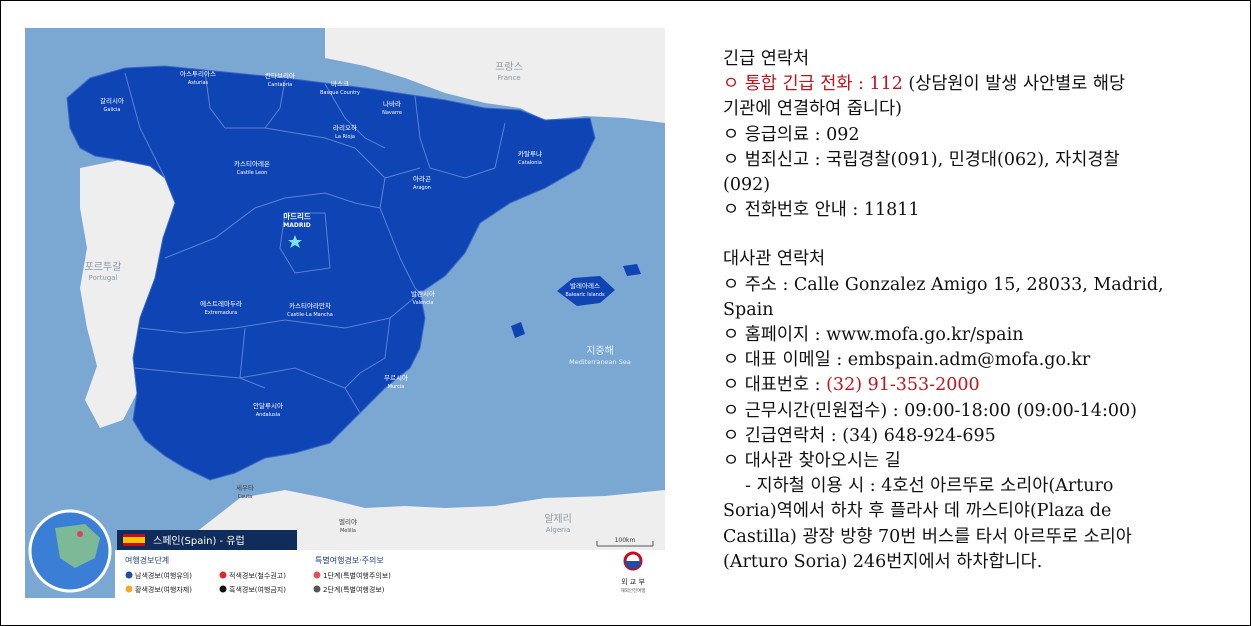  Describe the element at coordinates (530, 157) in the screenshot. I see `map-label-catalonia: 카탈루냐 Catalonia` at that location.